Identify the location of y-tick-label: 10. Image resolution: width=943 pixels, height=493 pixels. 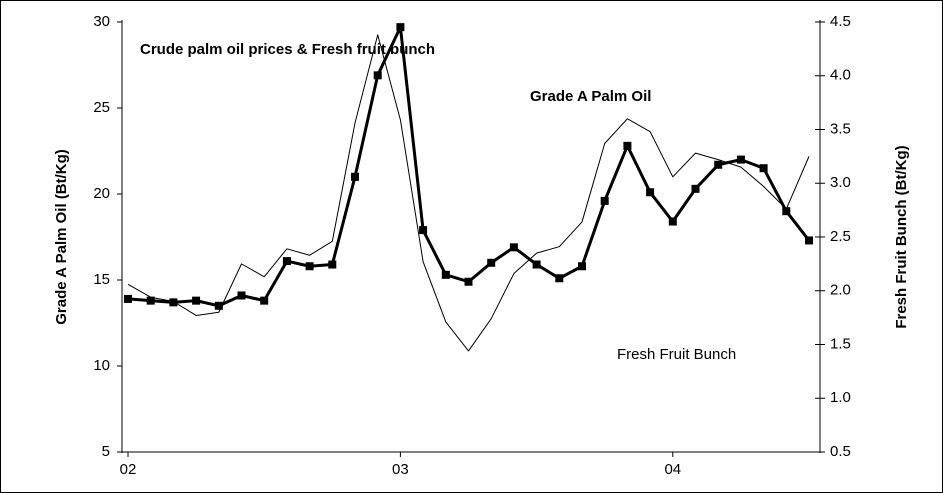
(101, 365).